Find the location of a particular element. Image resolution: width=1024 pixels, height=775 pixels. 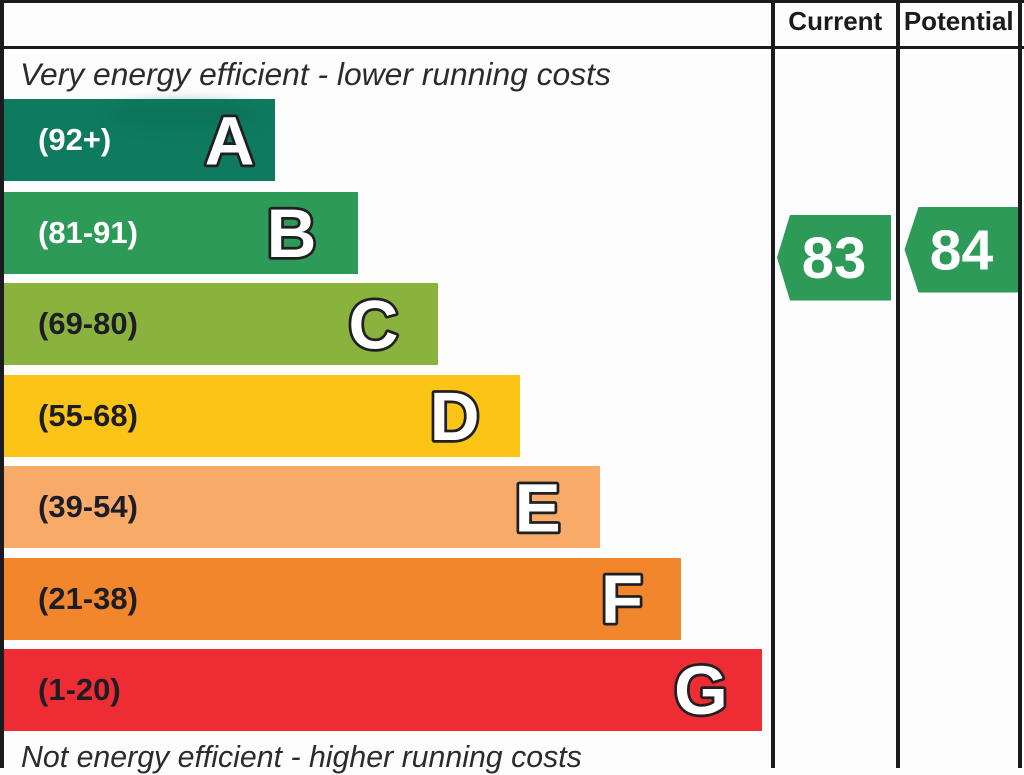

svg-text: 84 is located at coordinates (962, 251).